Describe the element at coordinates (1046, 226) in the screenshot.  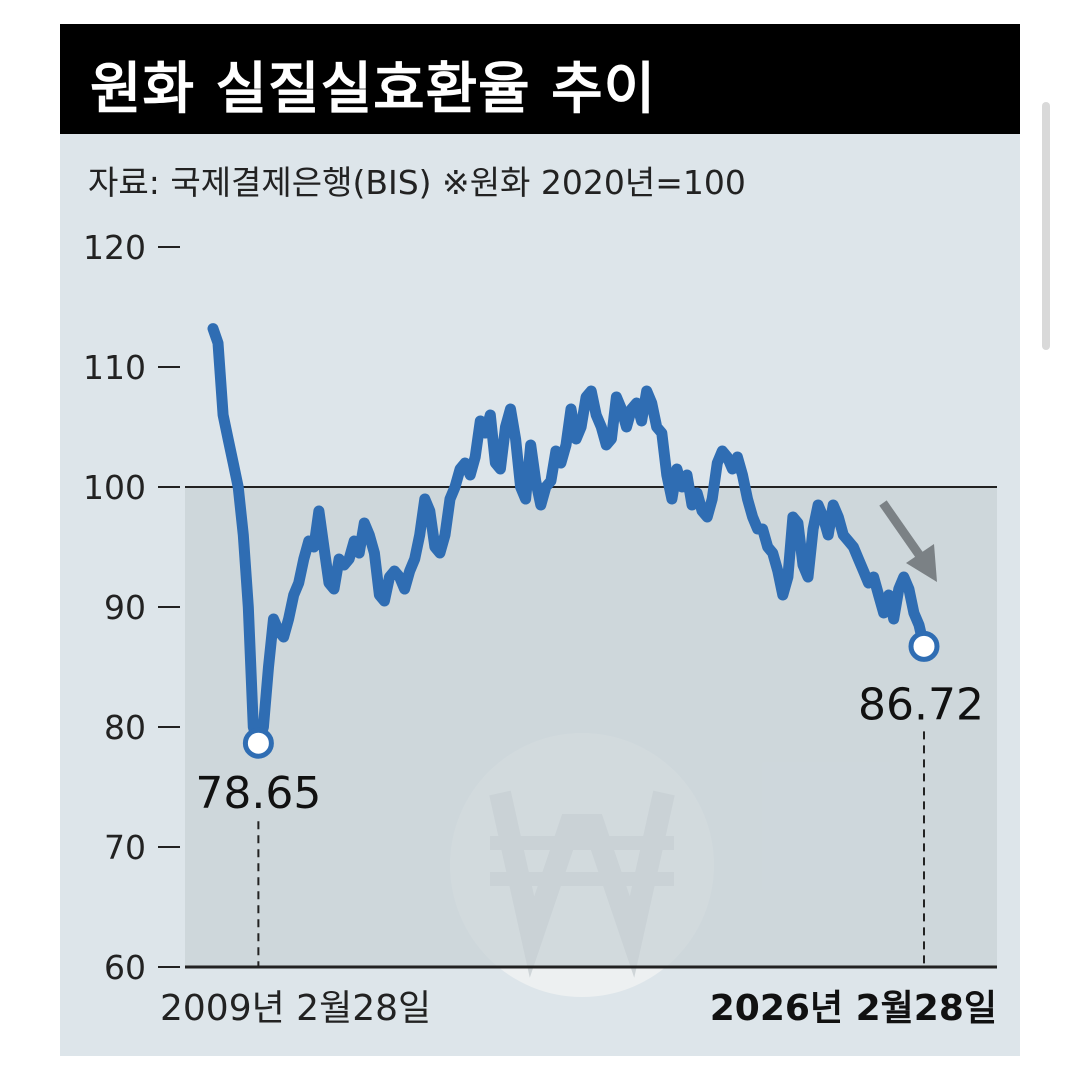
I see `scrollbar` at that location.